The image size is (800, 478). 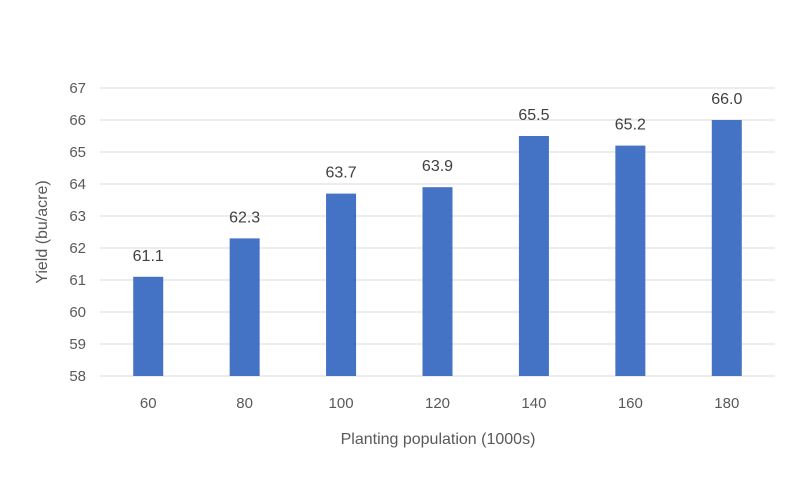 What do you see at coordinates (438, 439) in the screenshot?
I see `x-axis-title: Planting population (1000s)` at bounding box center [438, 439].